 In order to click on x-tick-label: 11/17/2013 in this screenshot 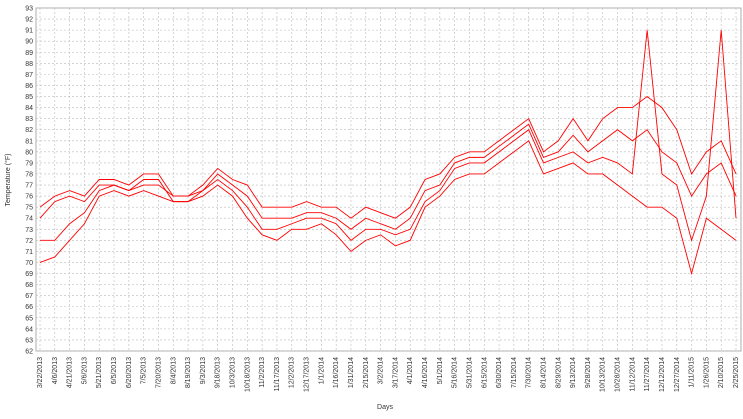, I will do `click(277, 374)`.